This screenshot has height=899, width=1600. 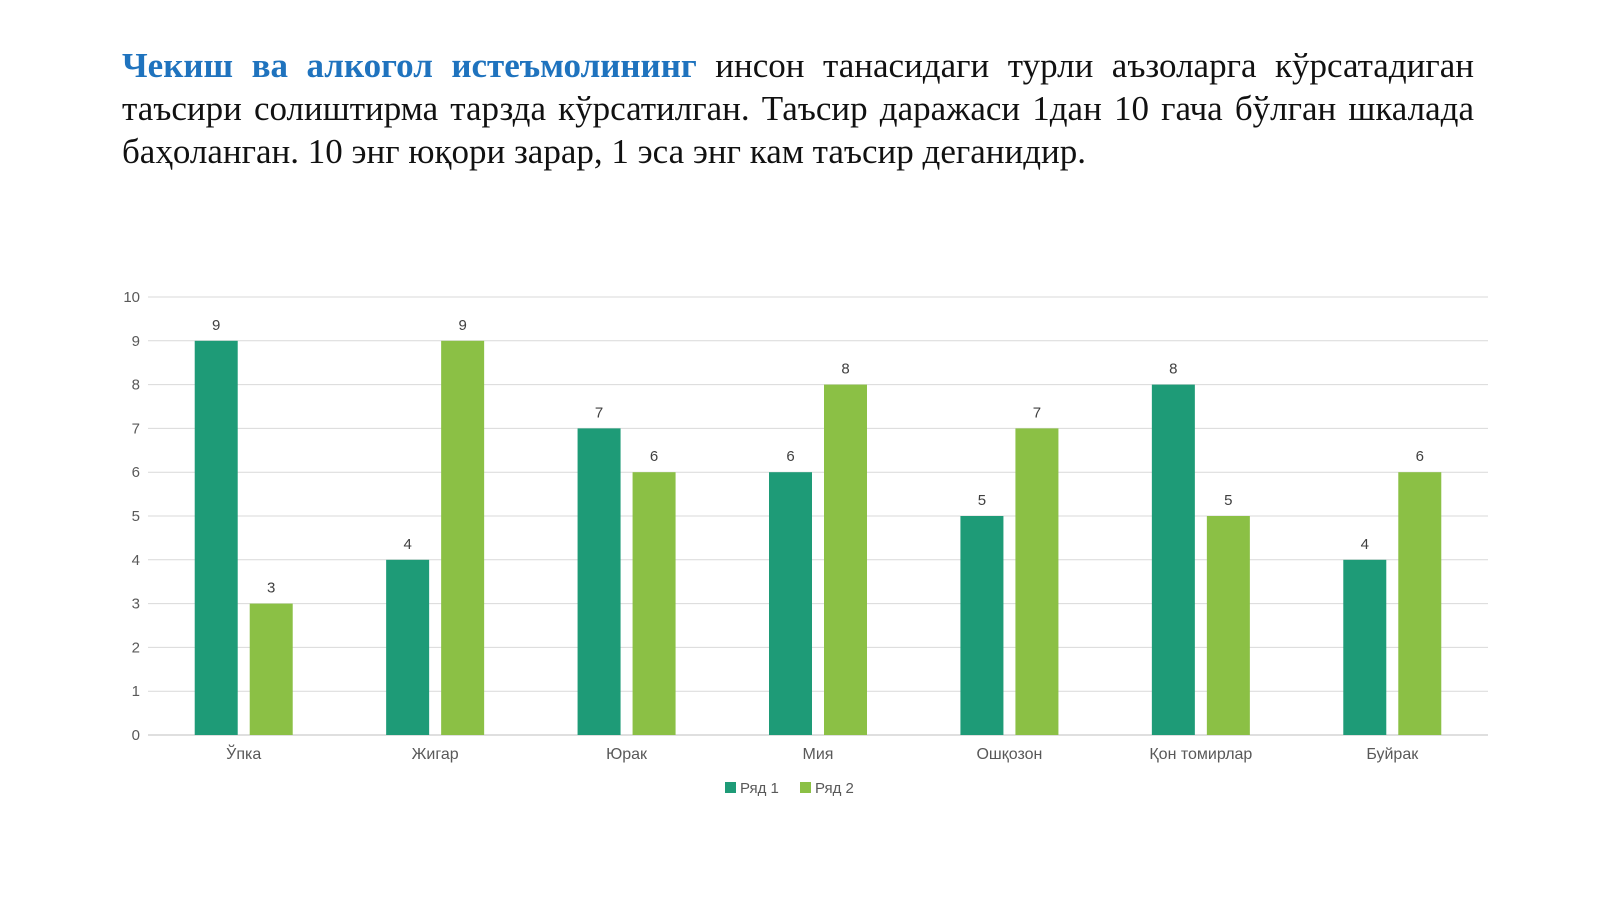 What do you see at coordinates (1200, 754) in the screenshot?
I see `x-tick-label: Қон томирлар` at bounding box center [1200, 754].